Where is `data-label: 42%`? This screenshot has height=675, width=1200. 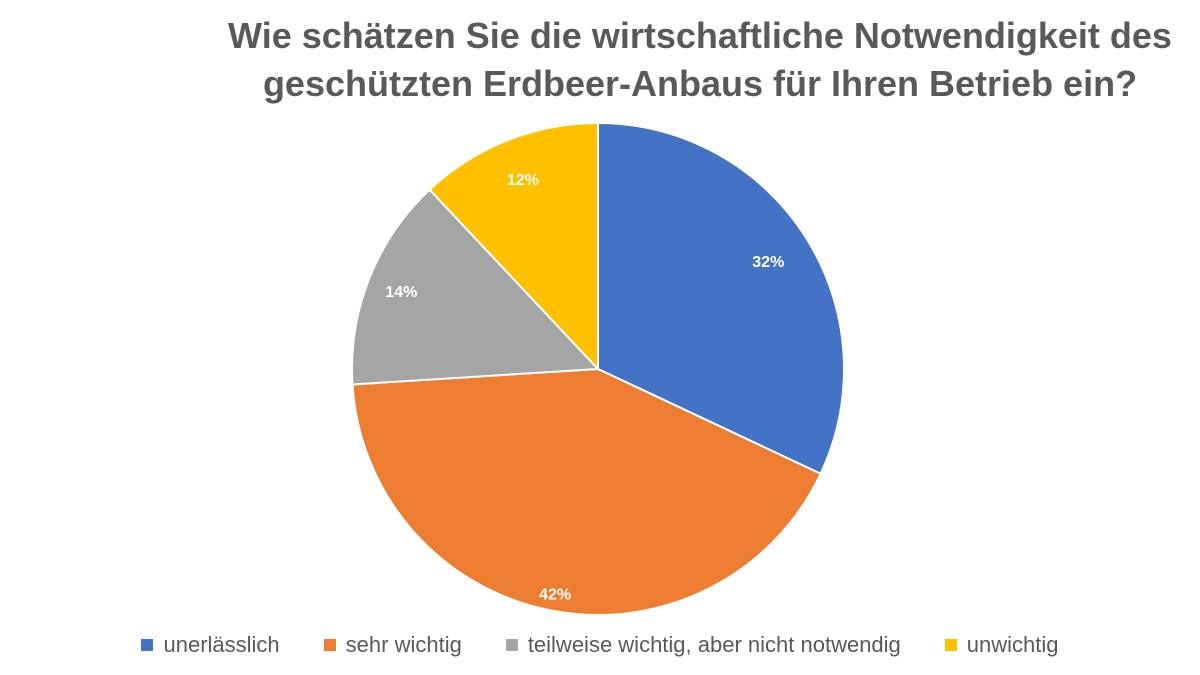
data-label: 42% is located at coordinates (555, 595).